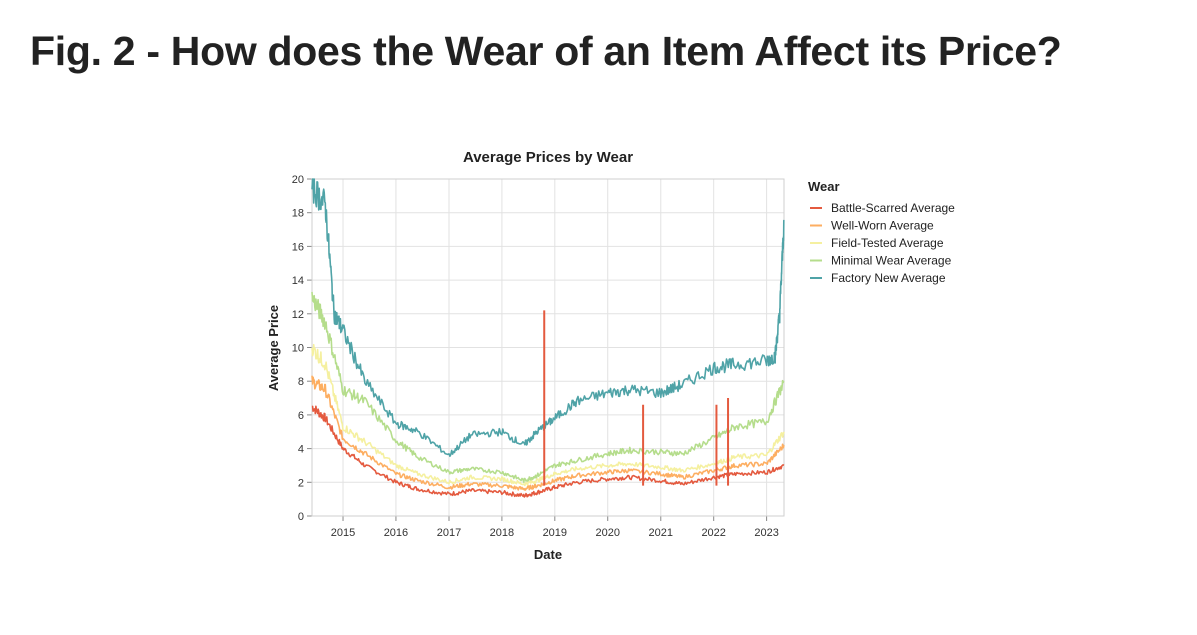  I want to click on y-tick-label: 12, so click(298, 315).